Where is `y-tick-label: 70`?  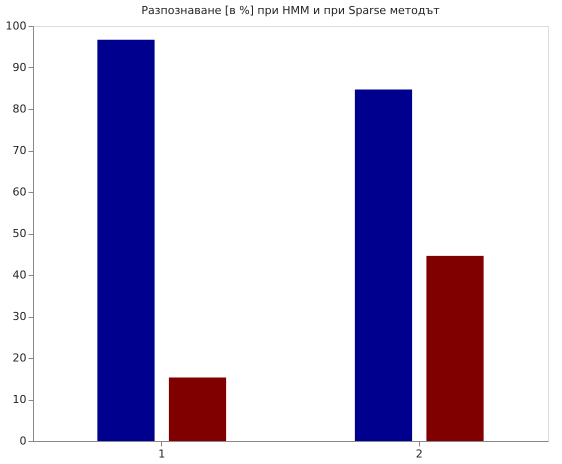 y-tick-label: 70 is located at coordinates (19, 150).